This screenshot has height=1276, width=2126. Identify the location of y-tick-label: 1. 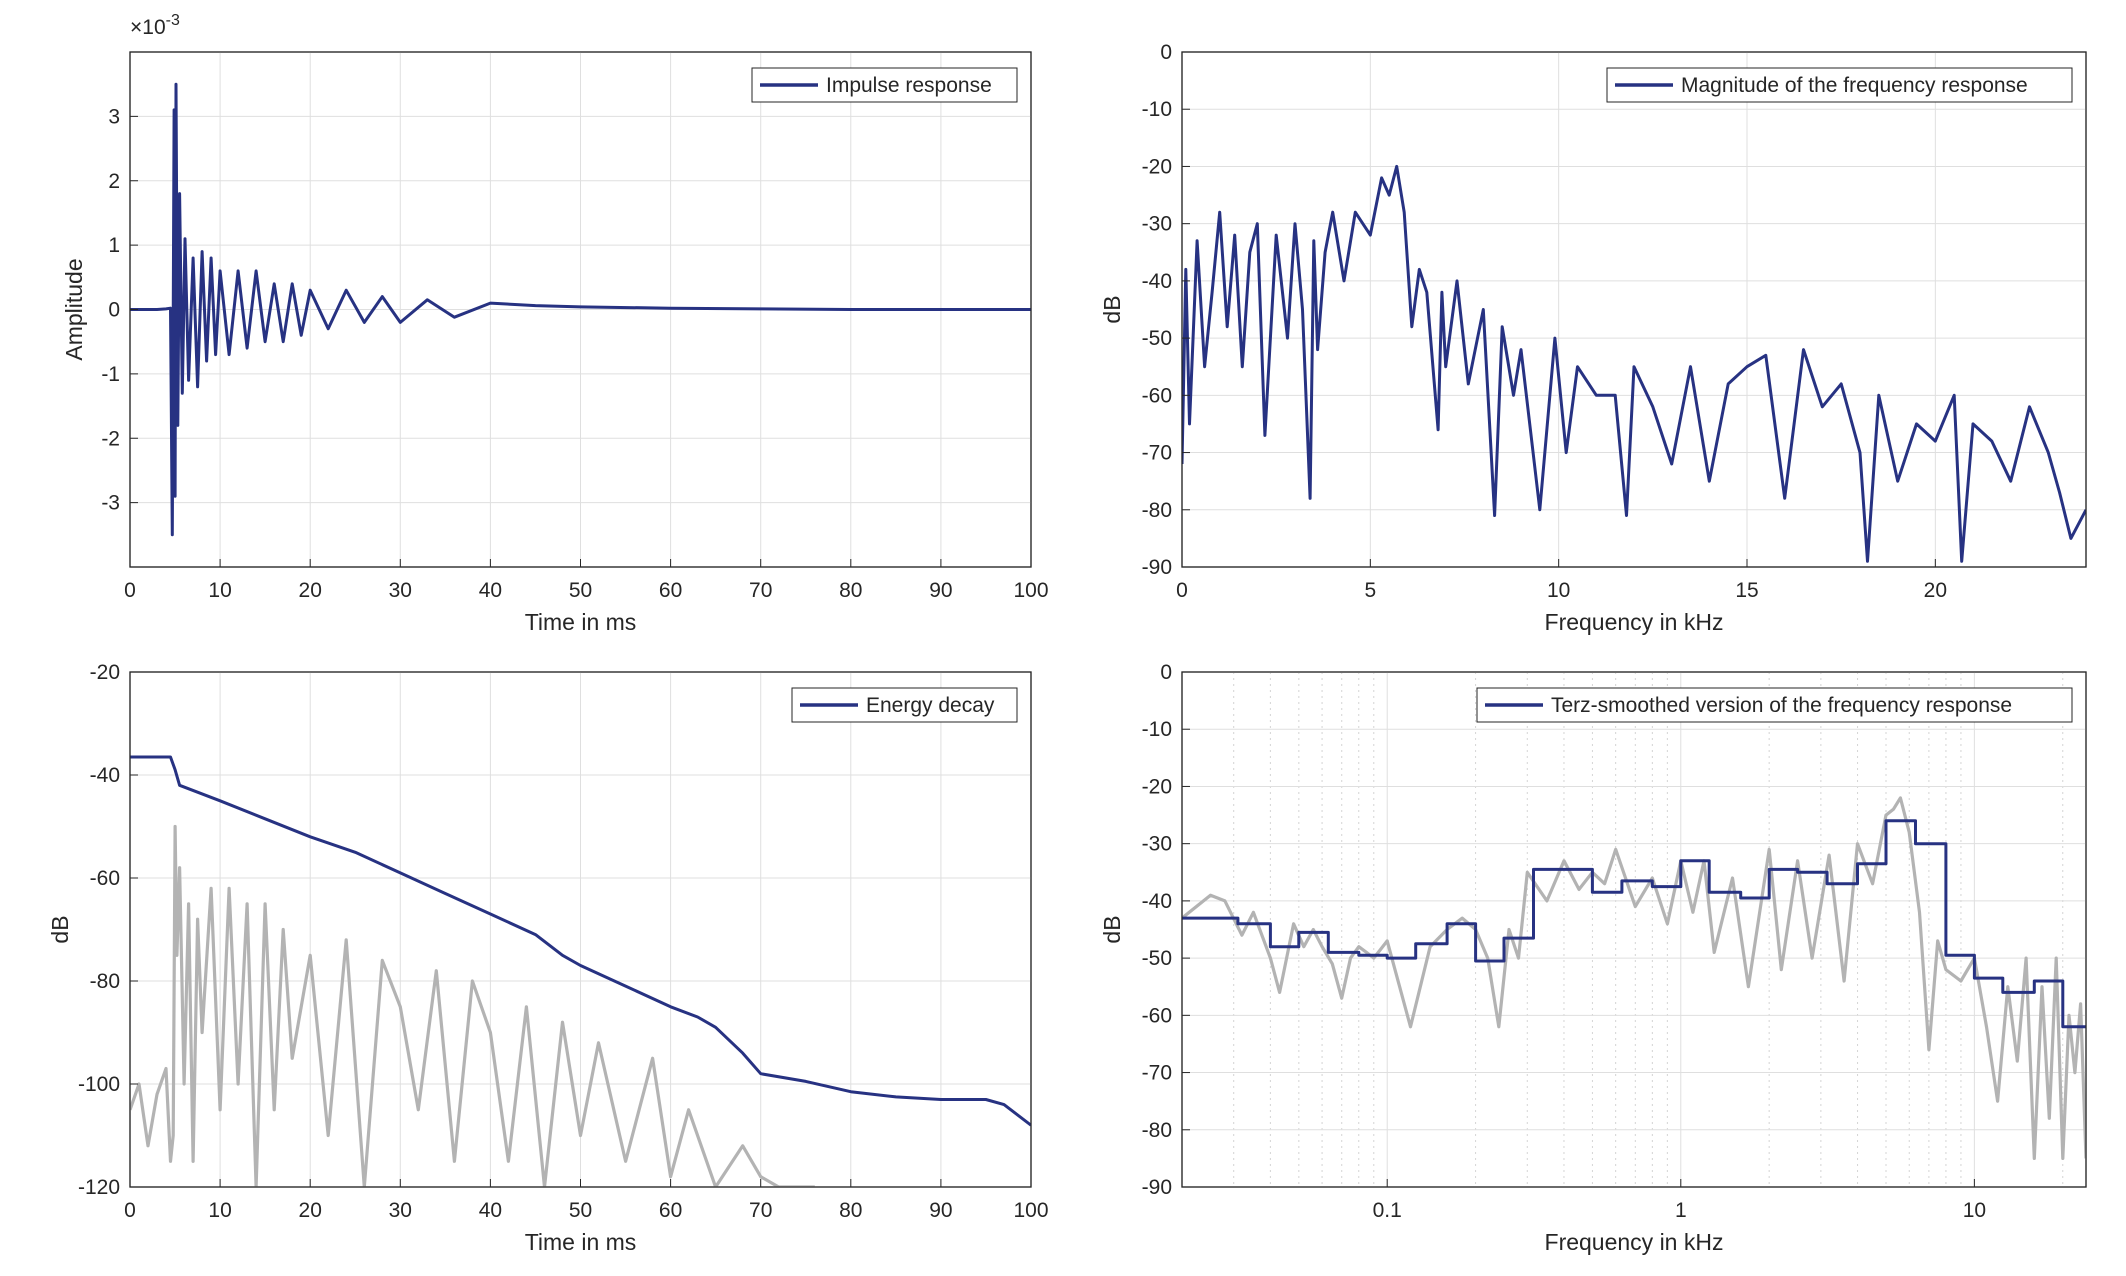
(114, 245).